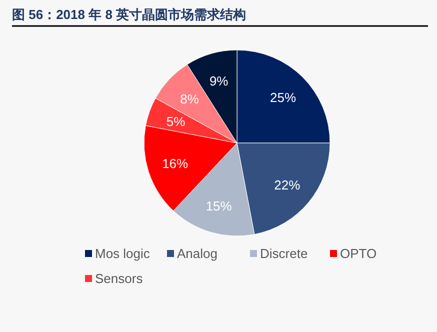 The image size is (437, 332). What do you see at coordinates (283, 97) in the screenshot?
I see `data-label: 25%` at bounding box center [283, 97].